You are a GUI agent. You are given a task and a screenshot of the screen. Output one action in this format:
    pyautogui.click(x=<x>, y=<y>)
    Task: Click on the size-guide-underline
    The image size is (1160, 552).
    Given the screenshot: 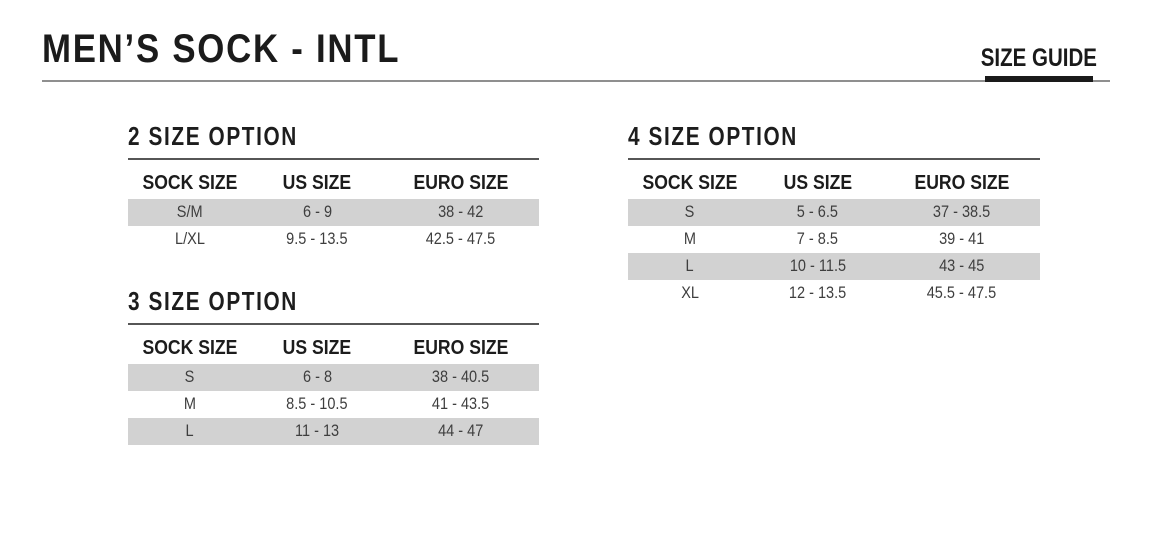 What is the action you would take?
    pyautogui.click(x=1039, y=79)
    